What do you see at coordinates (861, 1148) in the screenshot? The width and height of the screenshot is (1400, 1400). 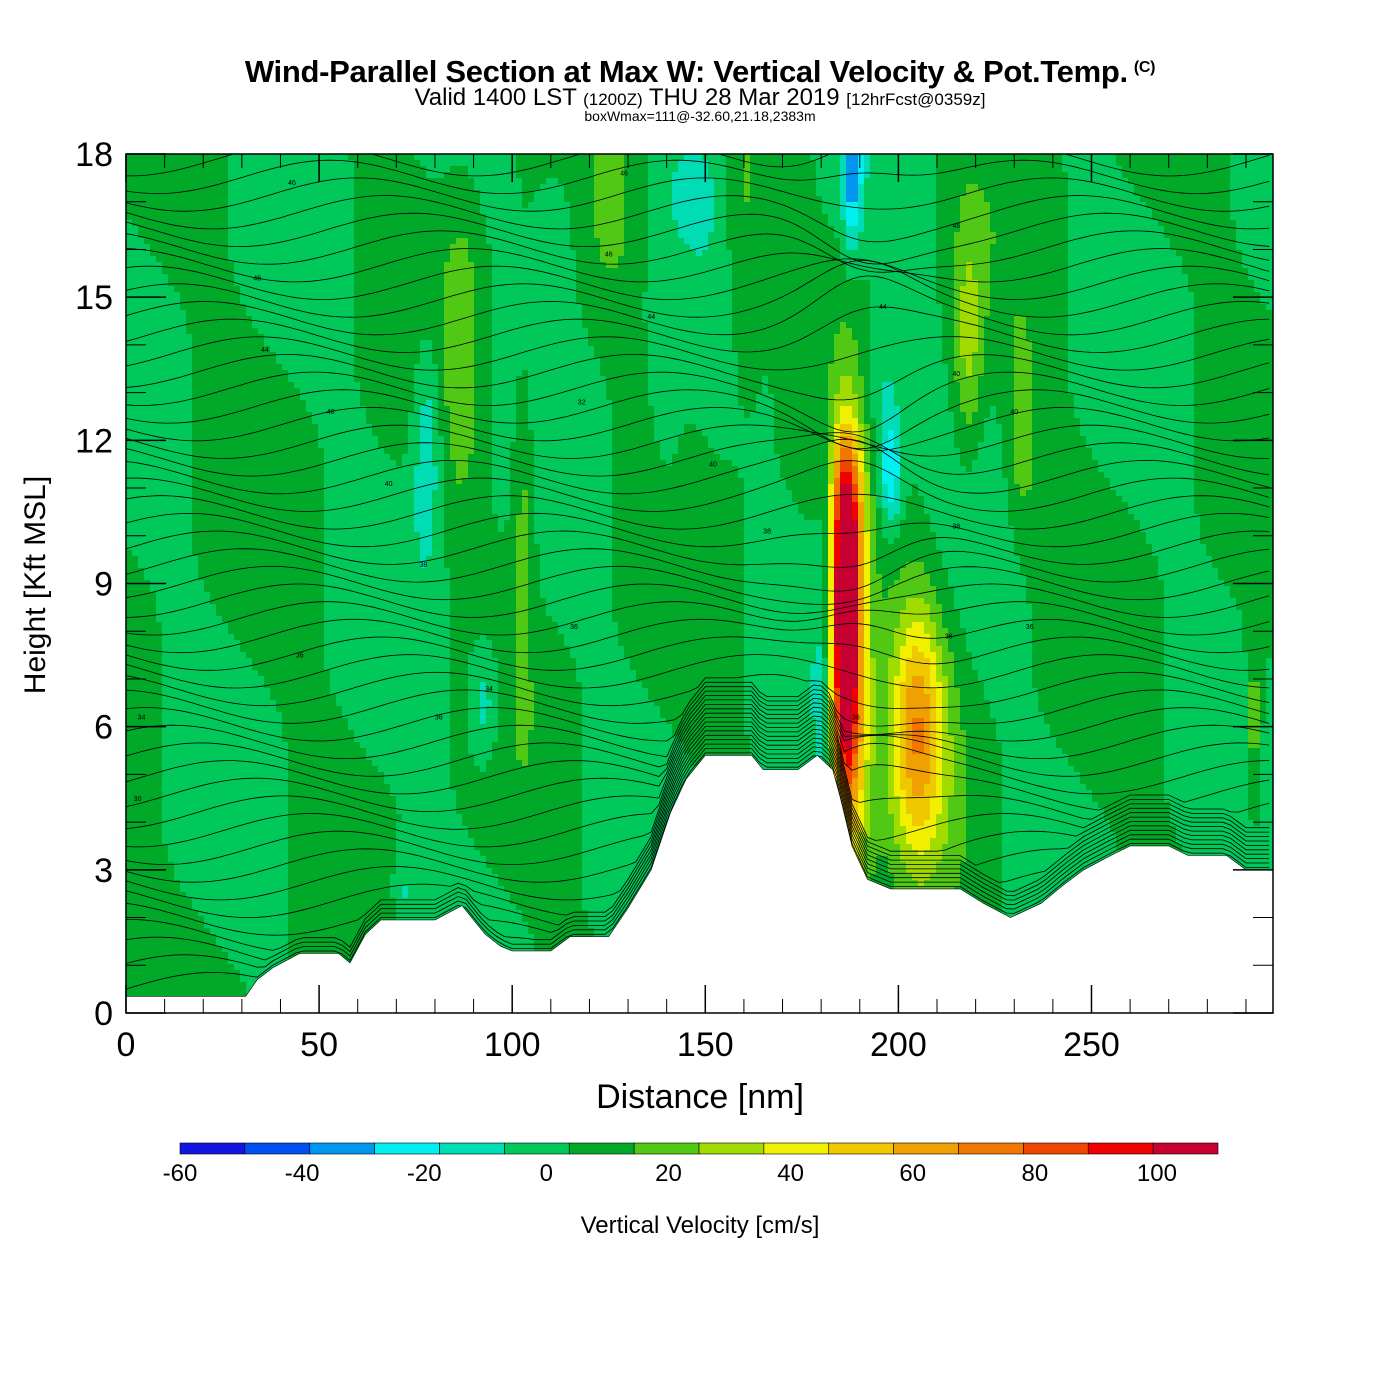 I see `colorbar-swatch` at bounding box center [861, 1148].